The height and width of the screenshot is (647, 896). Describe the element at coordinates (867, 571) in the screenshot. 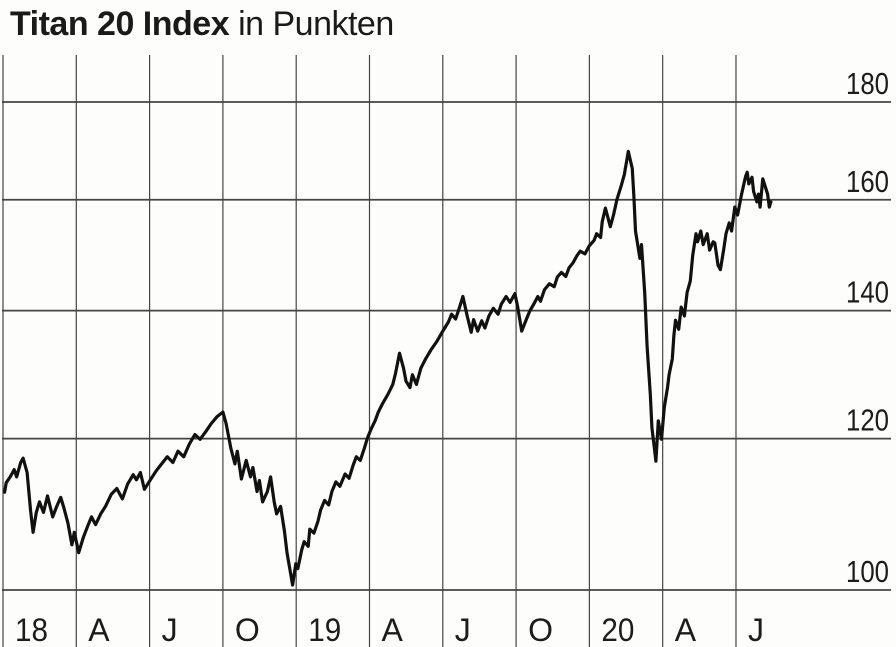

I see `y-tick-label: 100` at that location.